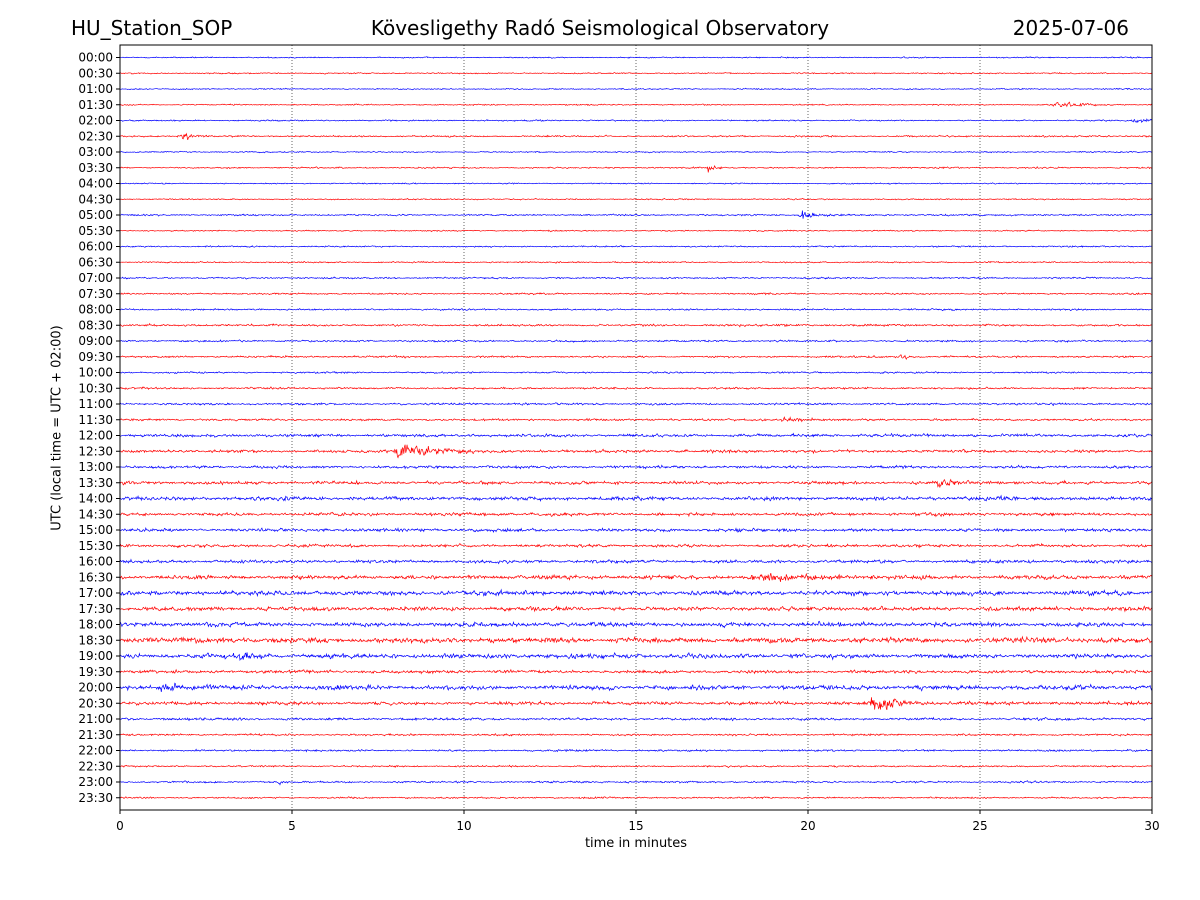  What do you see at coordinates (638, 821) in the screenshot?
I see `x-axis: 0 5 10 15 20 25 30` at bounding box center [638, 821].